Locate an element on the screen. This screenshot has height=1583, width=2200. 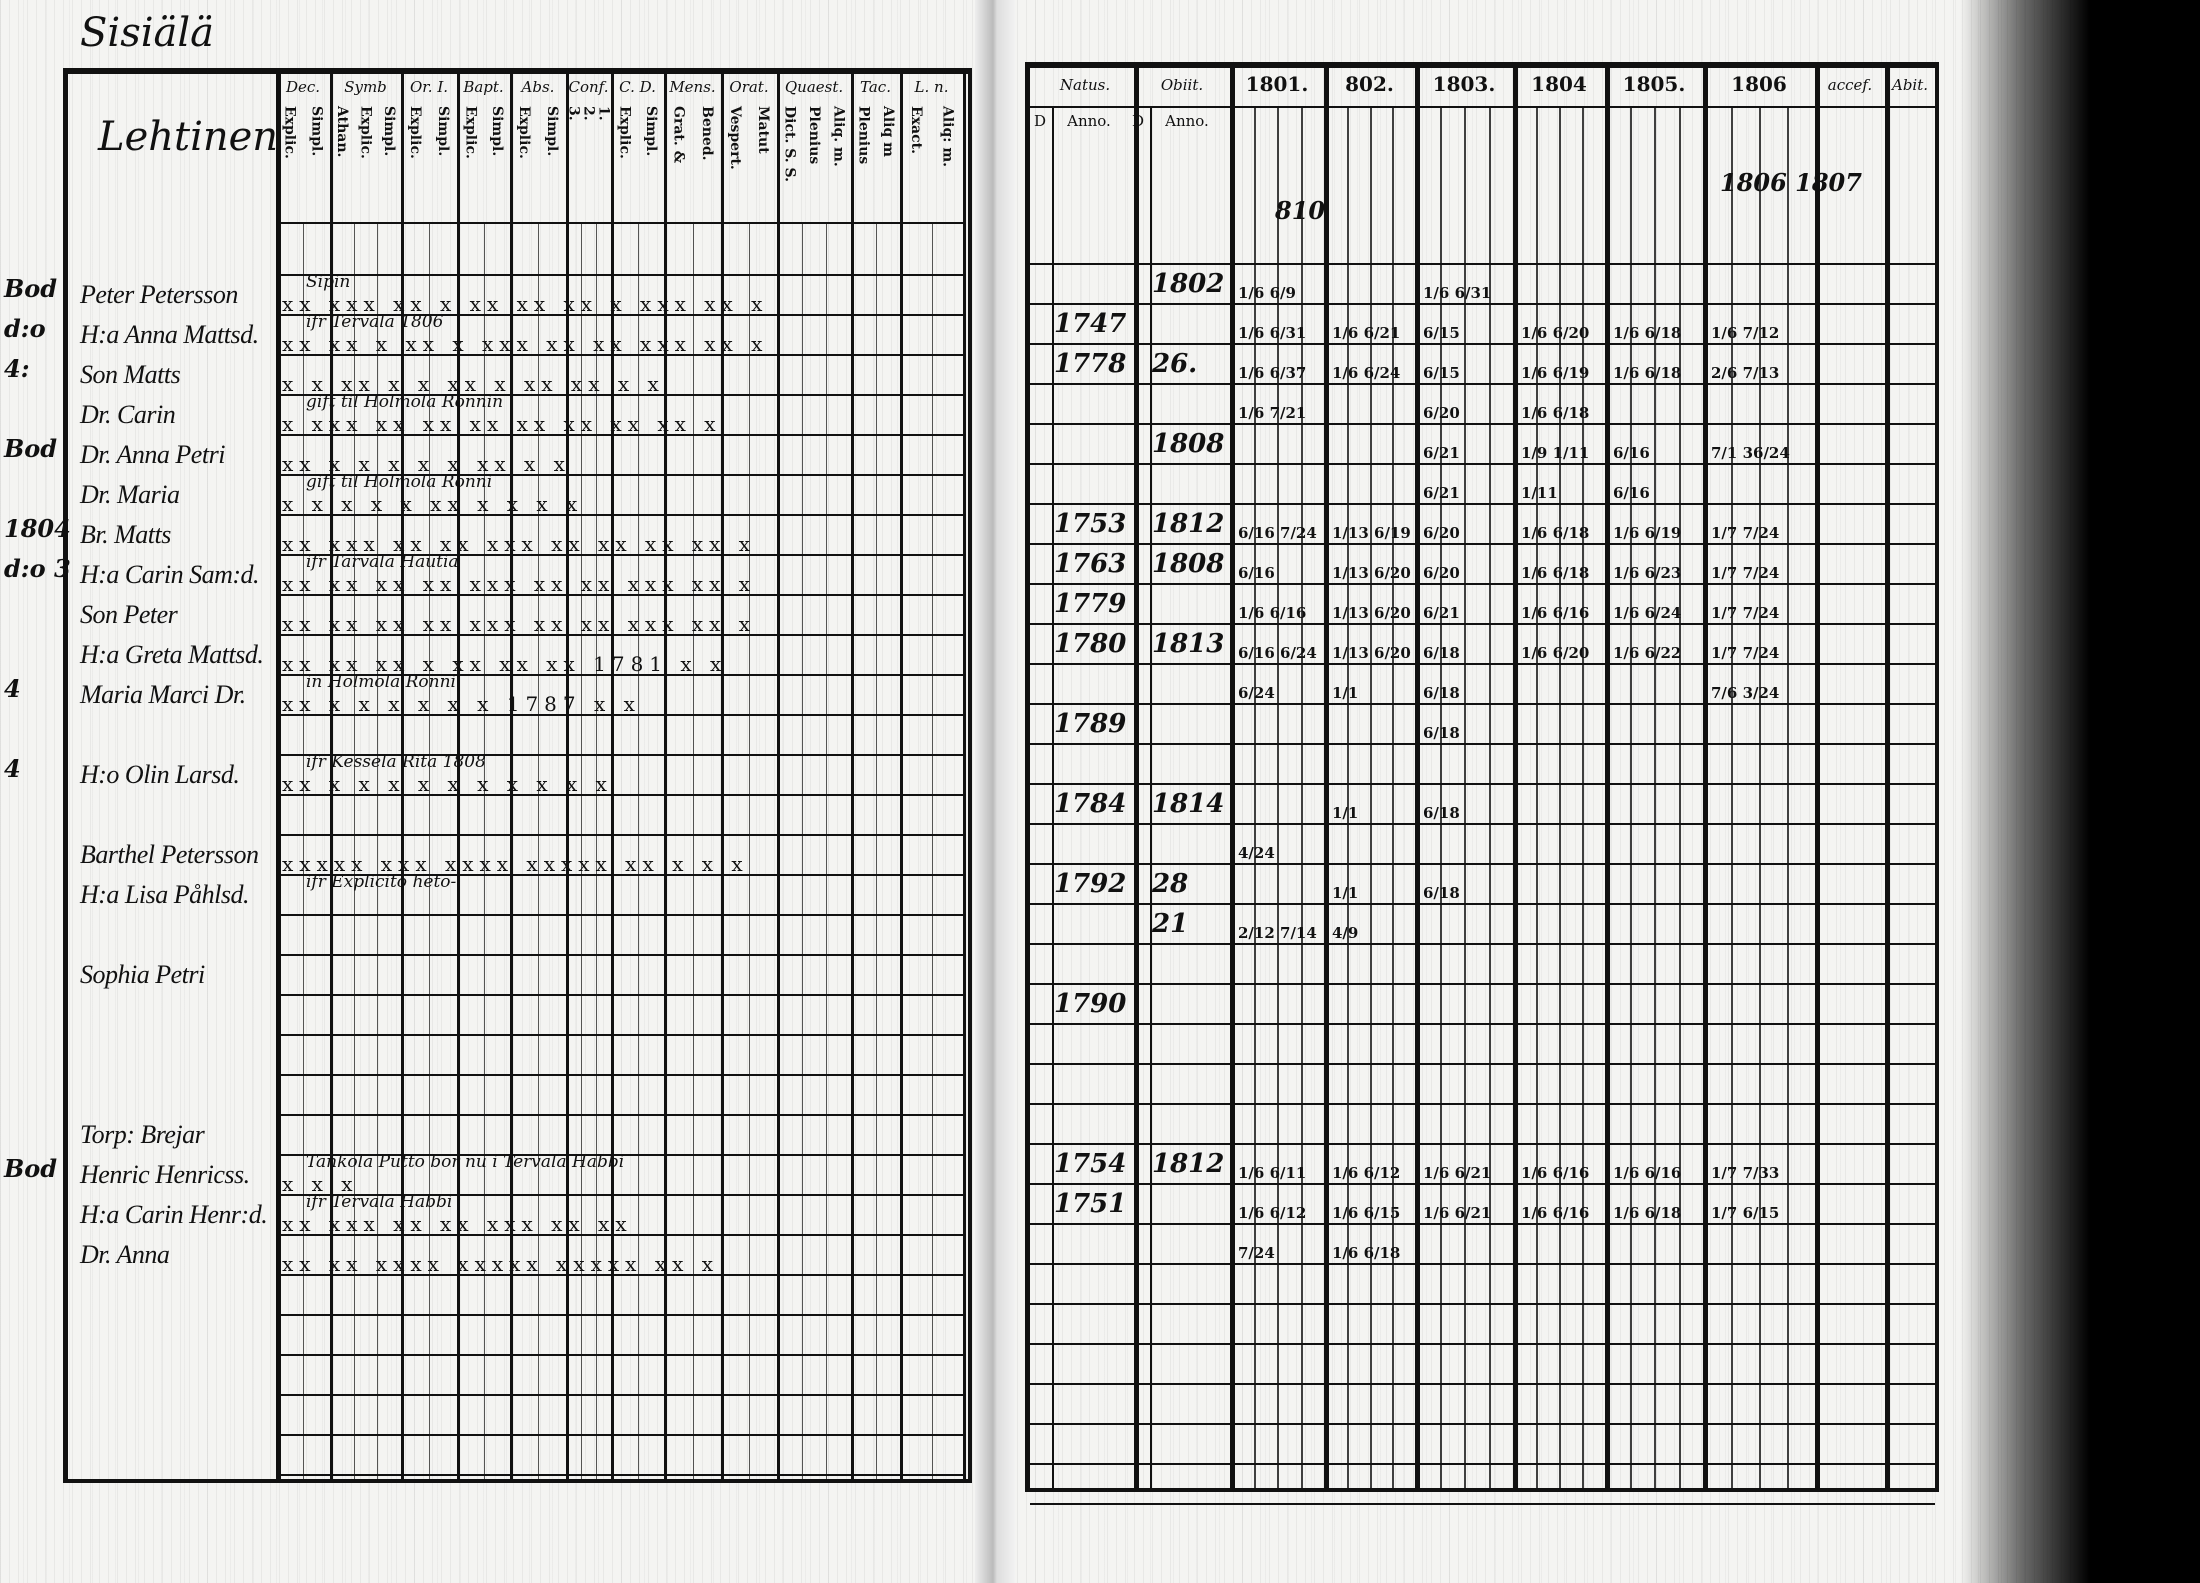
place-title: Sisiälä is located at coordinates (147, 33).